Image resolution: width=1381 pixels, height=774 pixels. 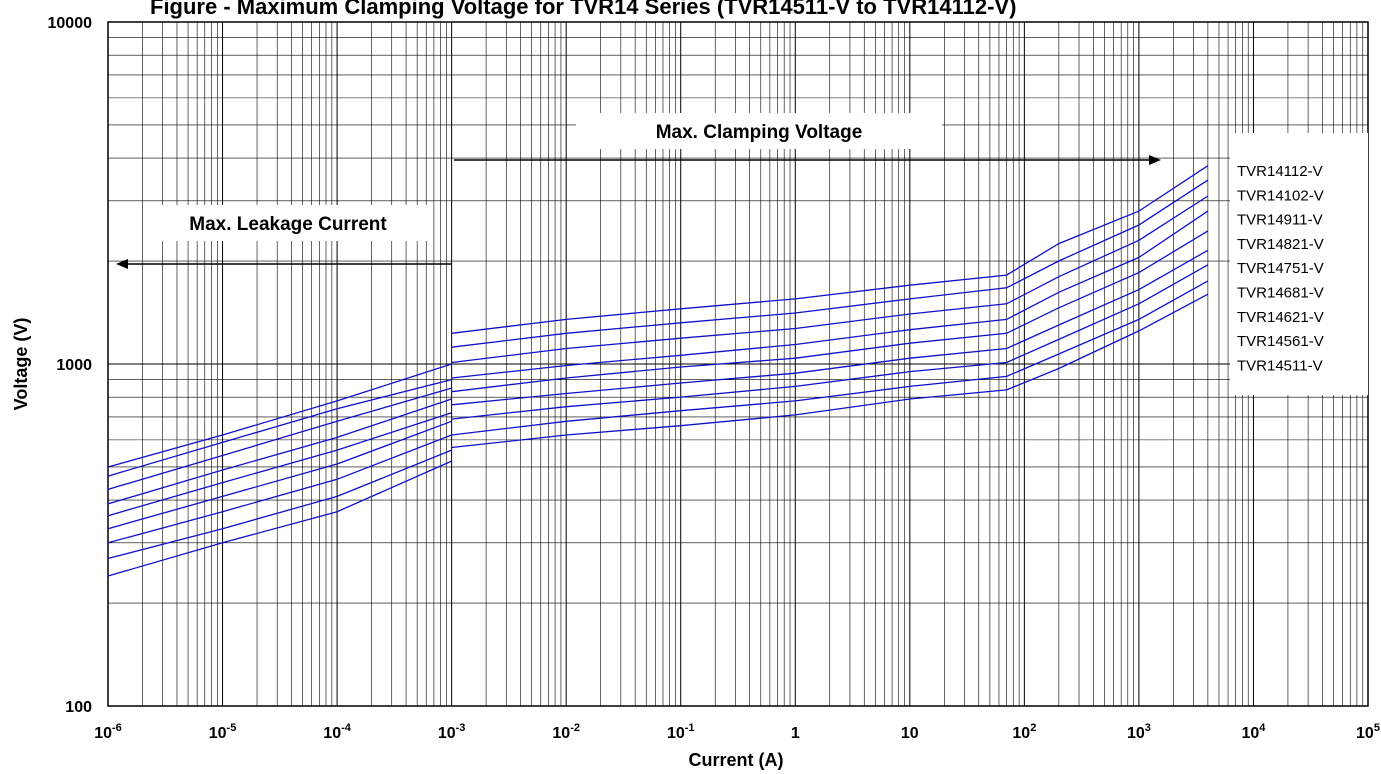 I want to click on series-TVR14112-V-clamping, so click(x=830, y=249).